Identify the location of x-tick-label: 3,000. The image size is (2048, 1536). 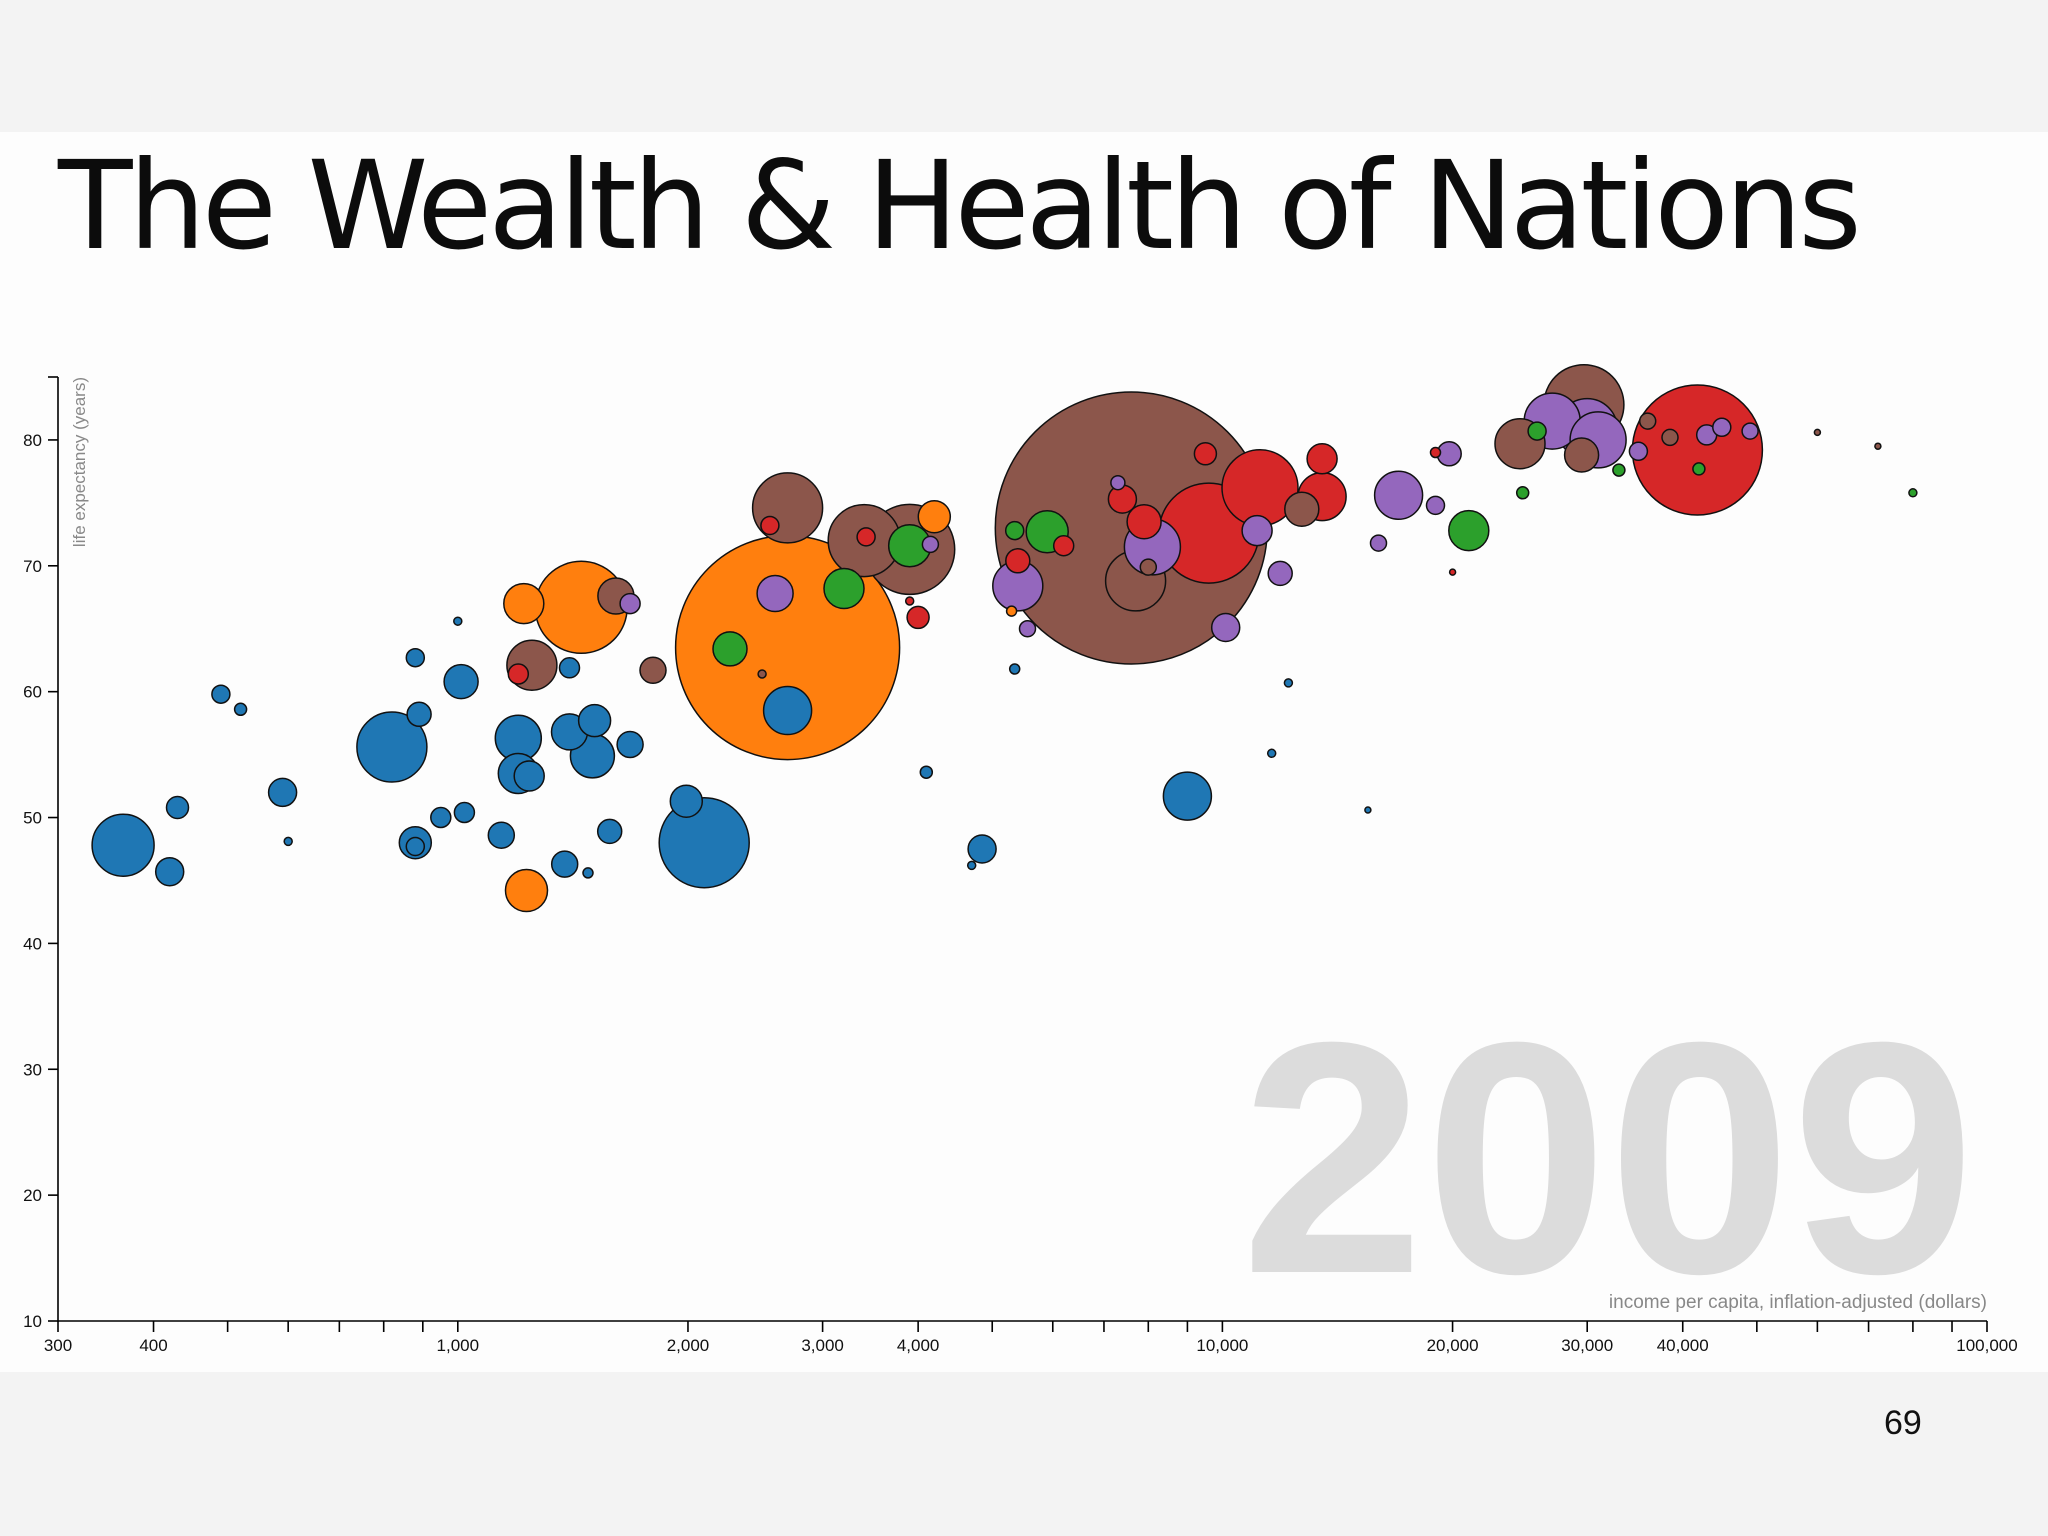
(822, 1345).